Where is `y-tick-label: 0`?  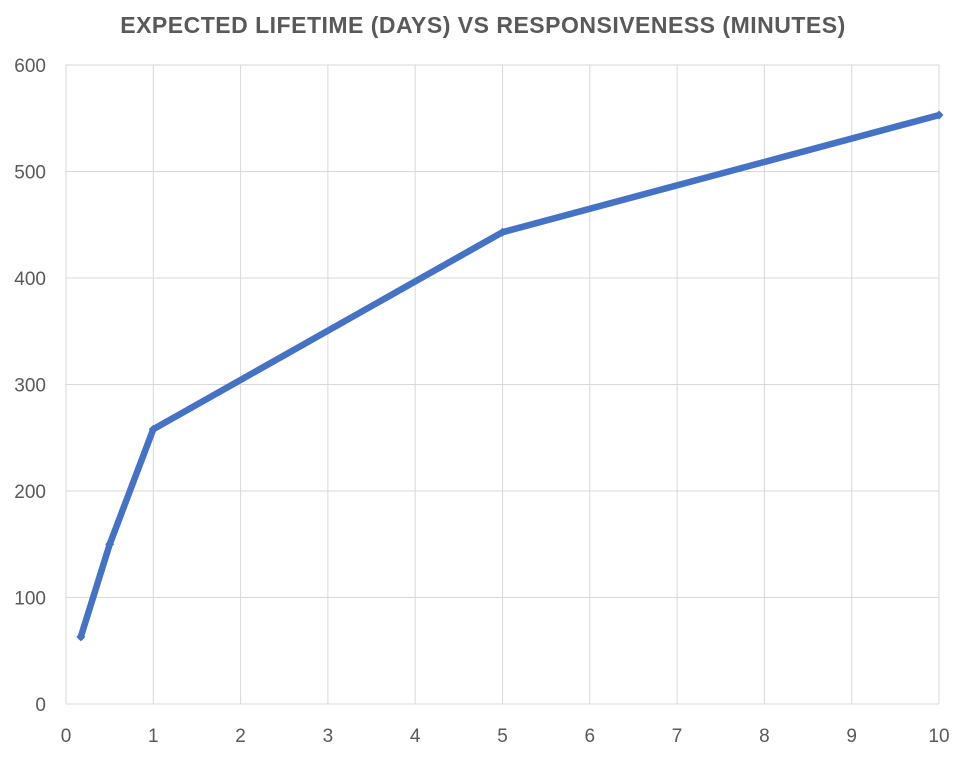
y-tick-label: 0 is located at coordinates (40, 705).